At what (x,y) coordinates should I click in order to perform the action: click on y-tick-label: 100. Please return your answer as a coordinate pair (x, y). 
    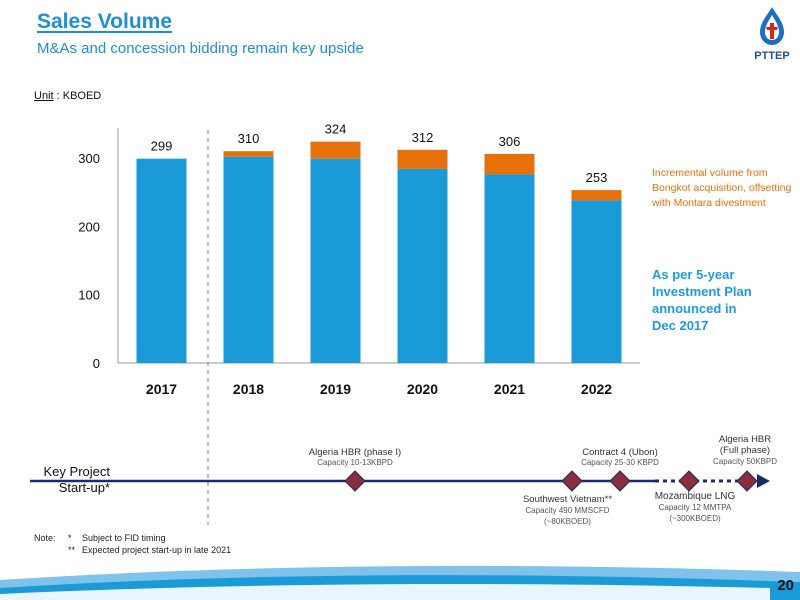
    Looking at the image, I should click on (89, 295).